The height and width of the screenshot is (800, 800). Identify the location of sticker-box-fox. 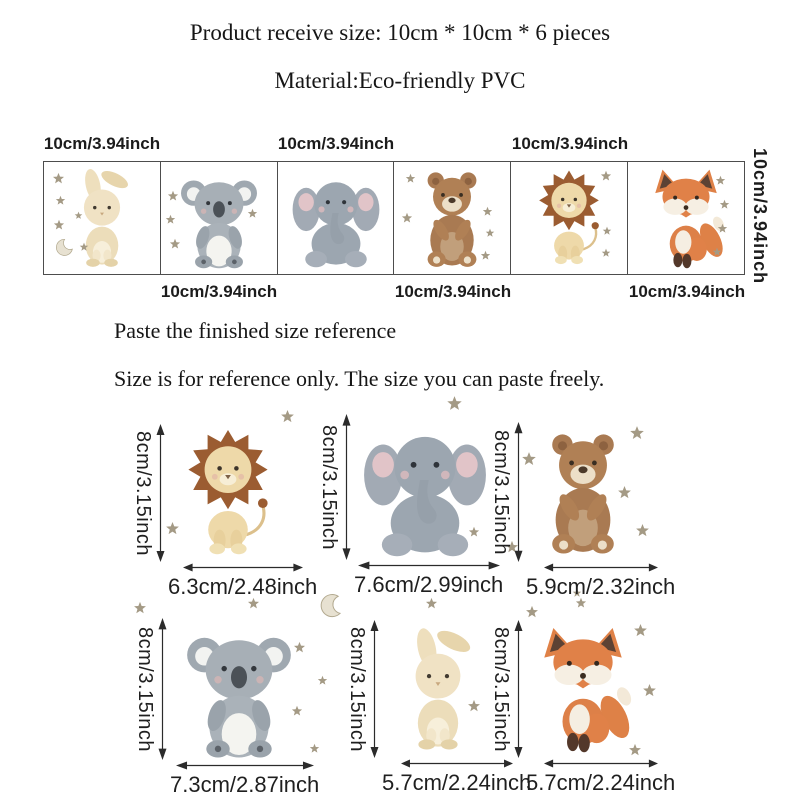
(686, 218).